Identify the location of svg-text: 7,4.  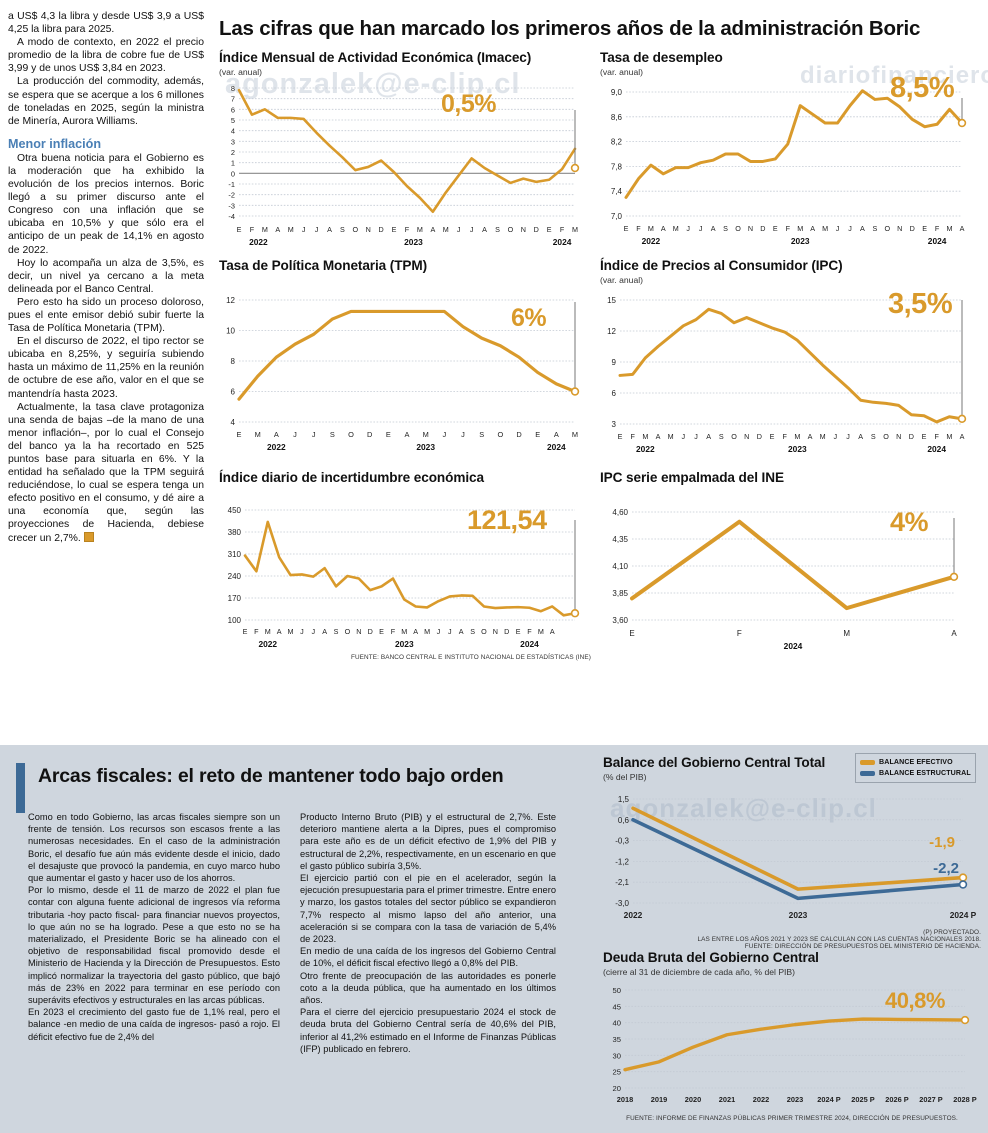
(617, 191).